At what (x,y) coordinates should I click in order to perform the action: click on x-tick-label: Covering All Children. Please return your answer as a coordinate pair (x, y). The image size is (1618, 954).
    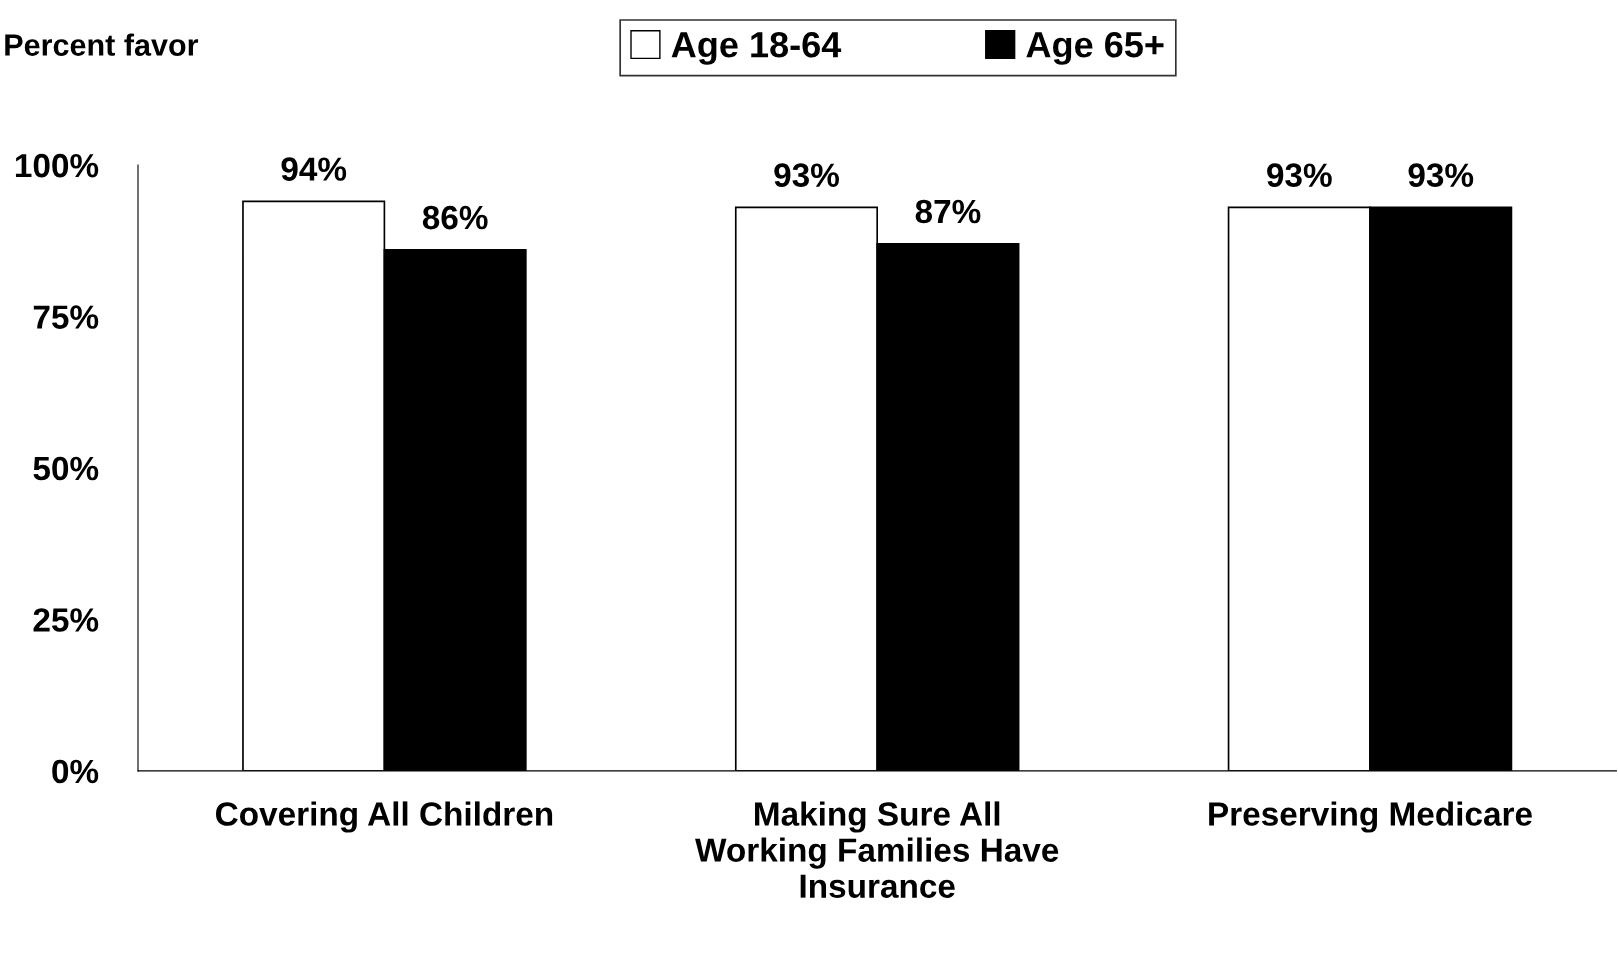
    Looking at the image, I should click on (384, 817).